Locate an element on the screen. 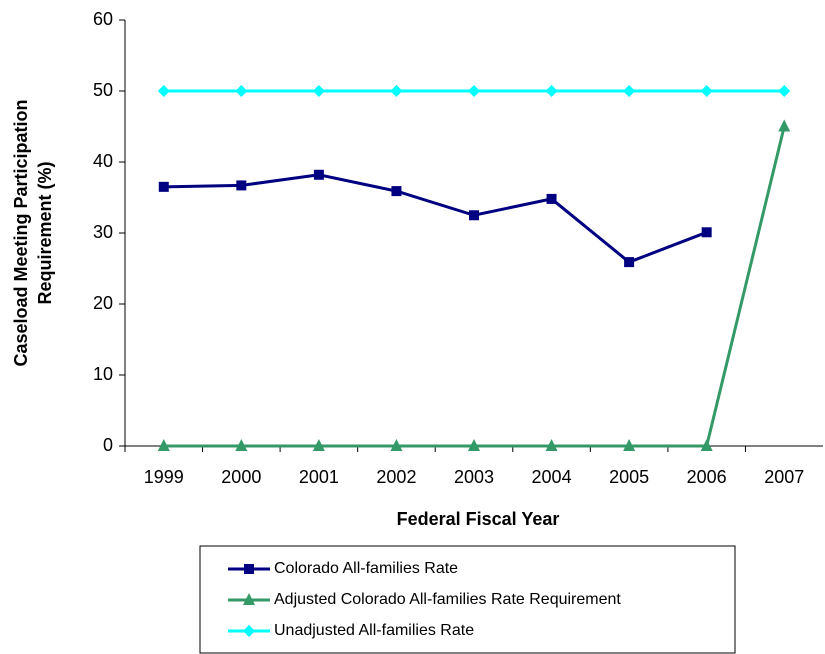  y-tick-label: 0 is located at coordinates (108, 445).